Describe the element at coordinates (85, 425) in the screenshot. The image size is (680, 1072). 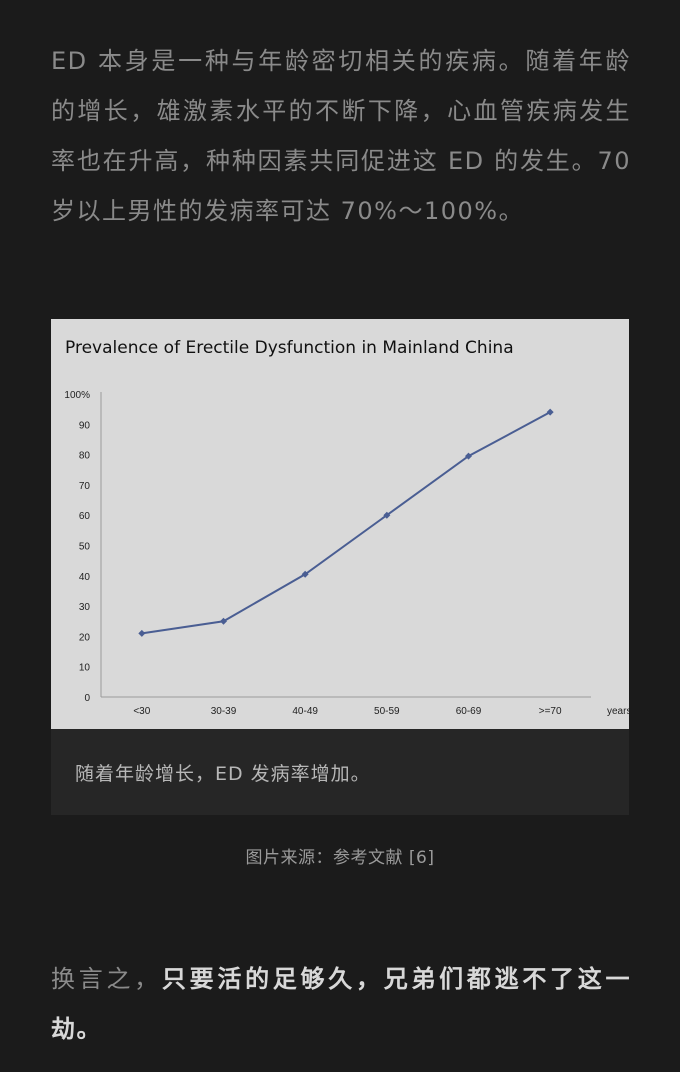
I see `y-tick-label: 90` at that location.